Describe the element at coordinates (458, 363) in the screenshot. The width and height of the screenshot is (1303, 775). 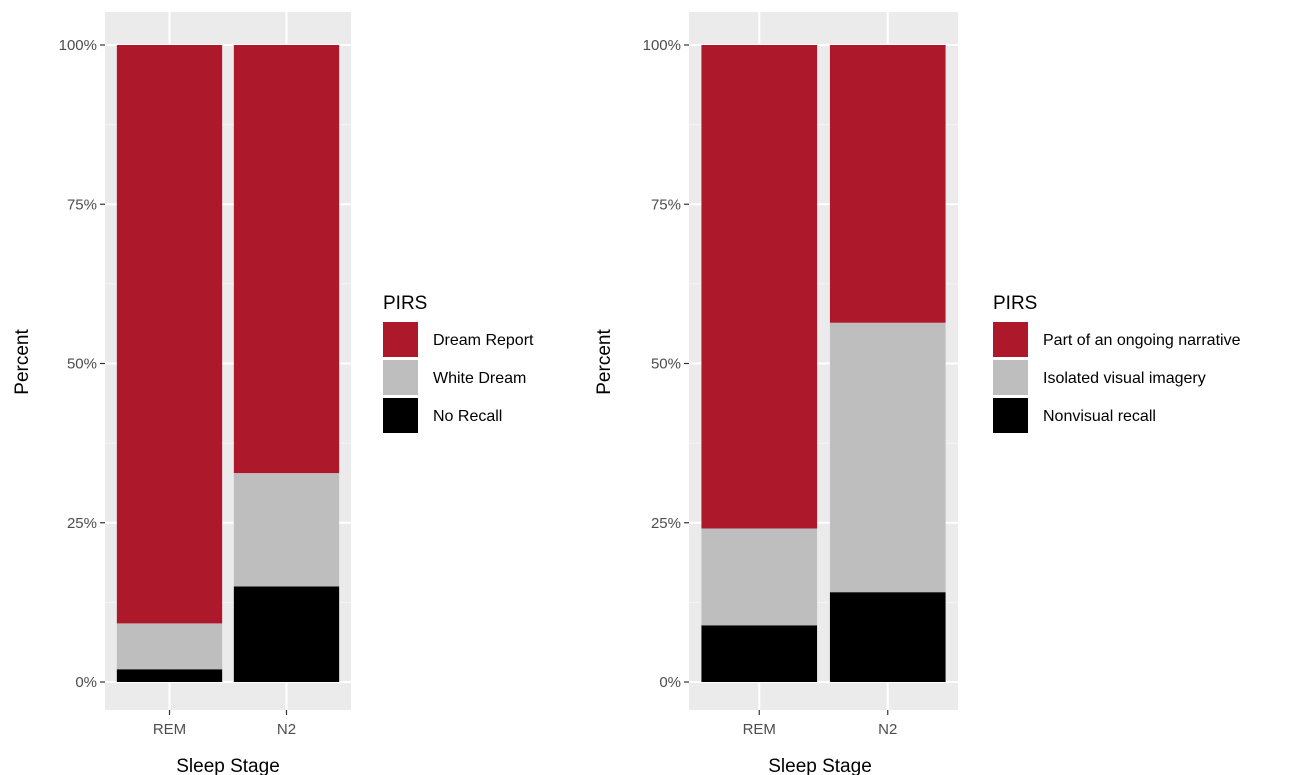
I see `legend: PIRS Dream Report White Dream No Recall` at that location.